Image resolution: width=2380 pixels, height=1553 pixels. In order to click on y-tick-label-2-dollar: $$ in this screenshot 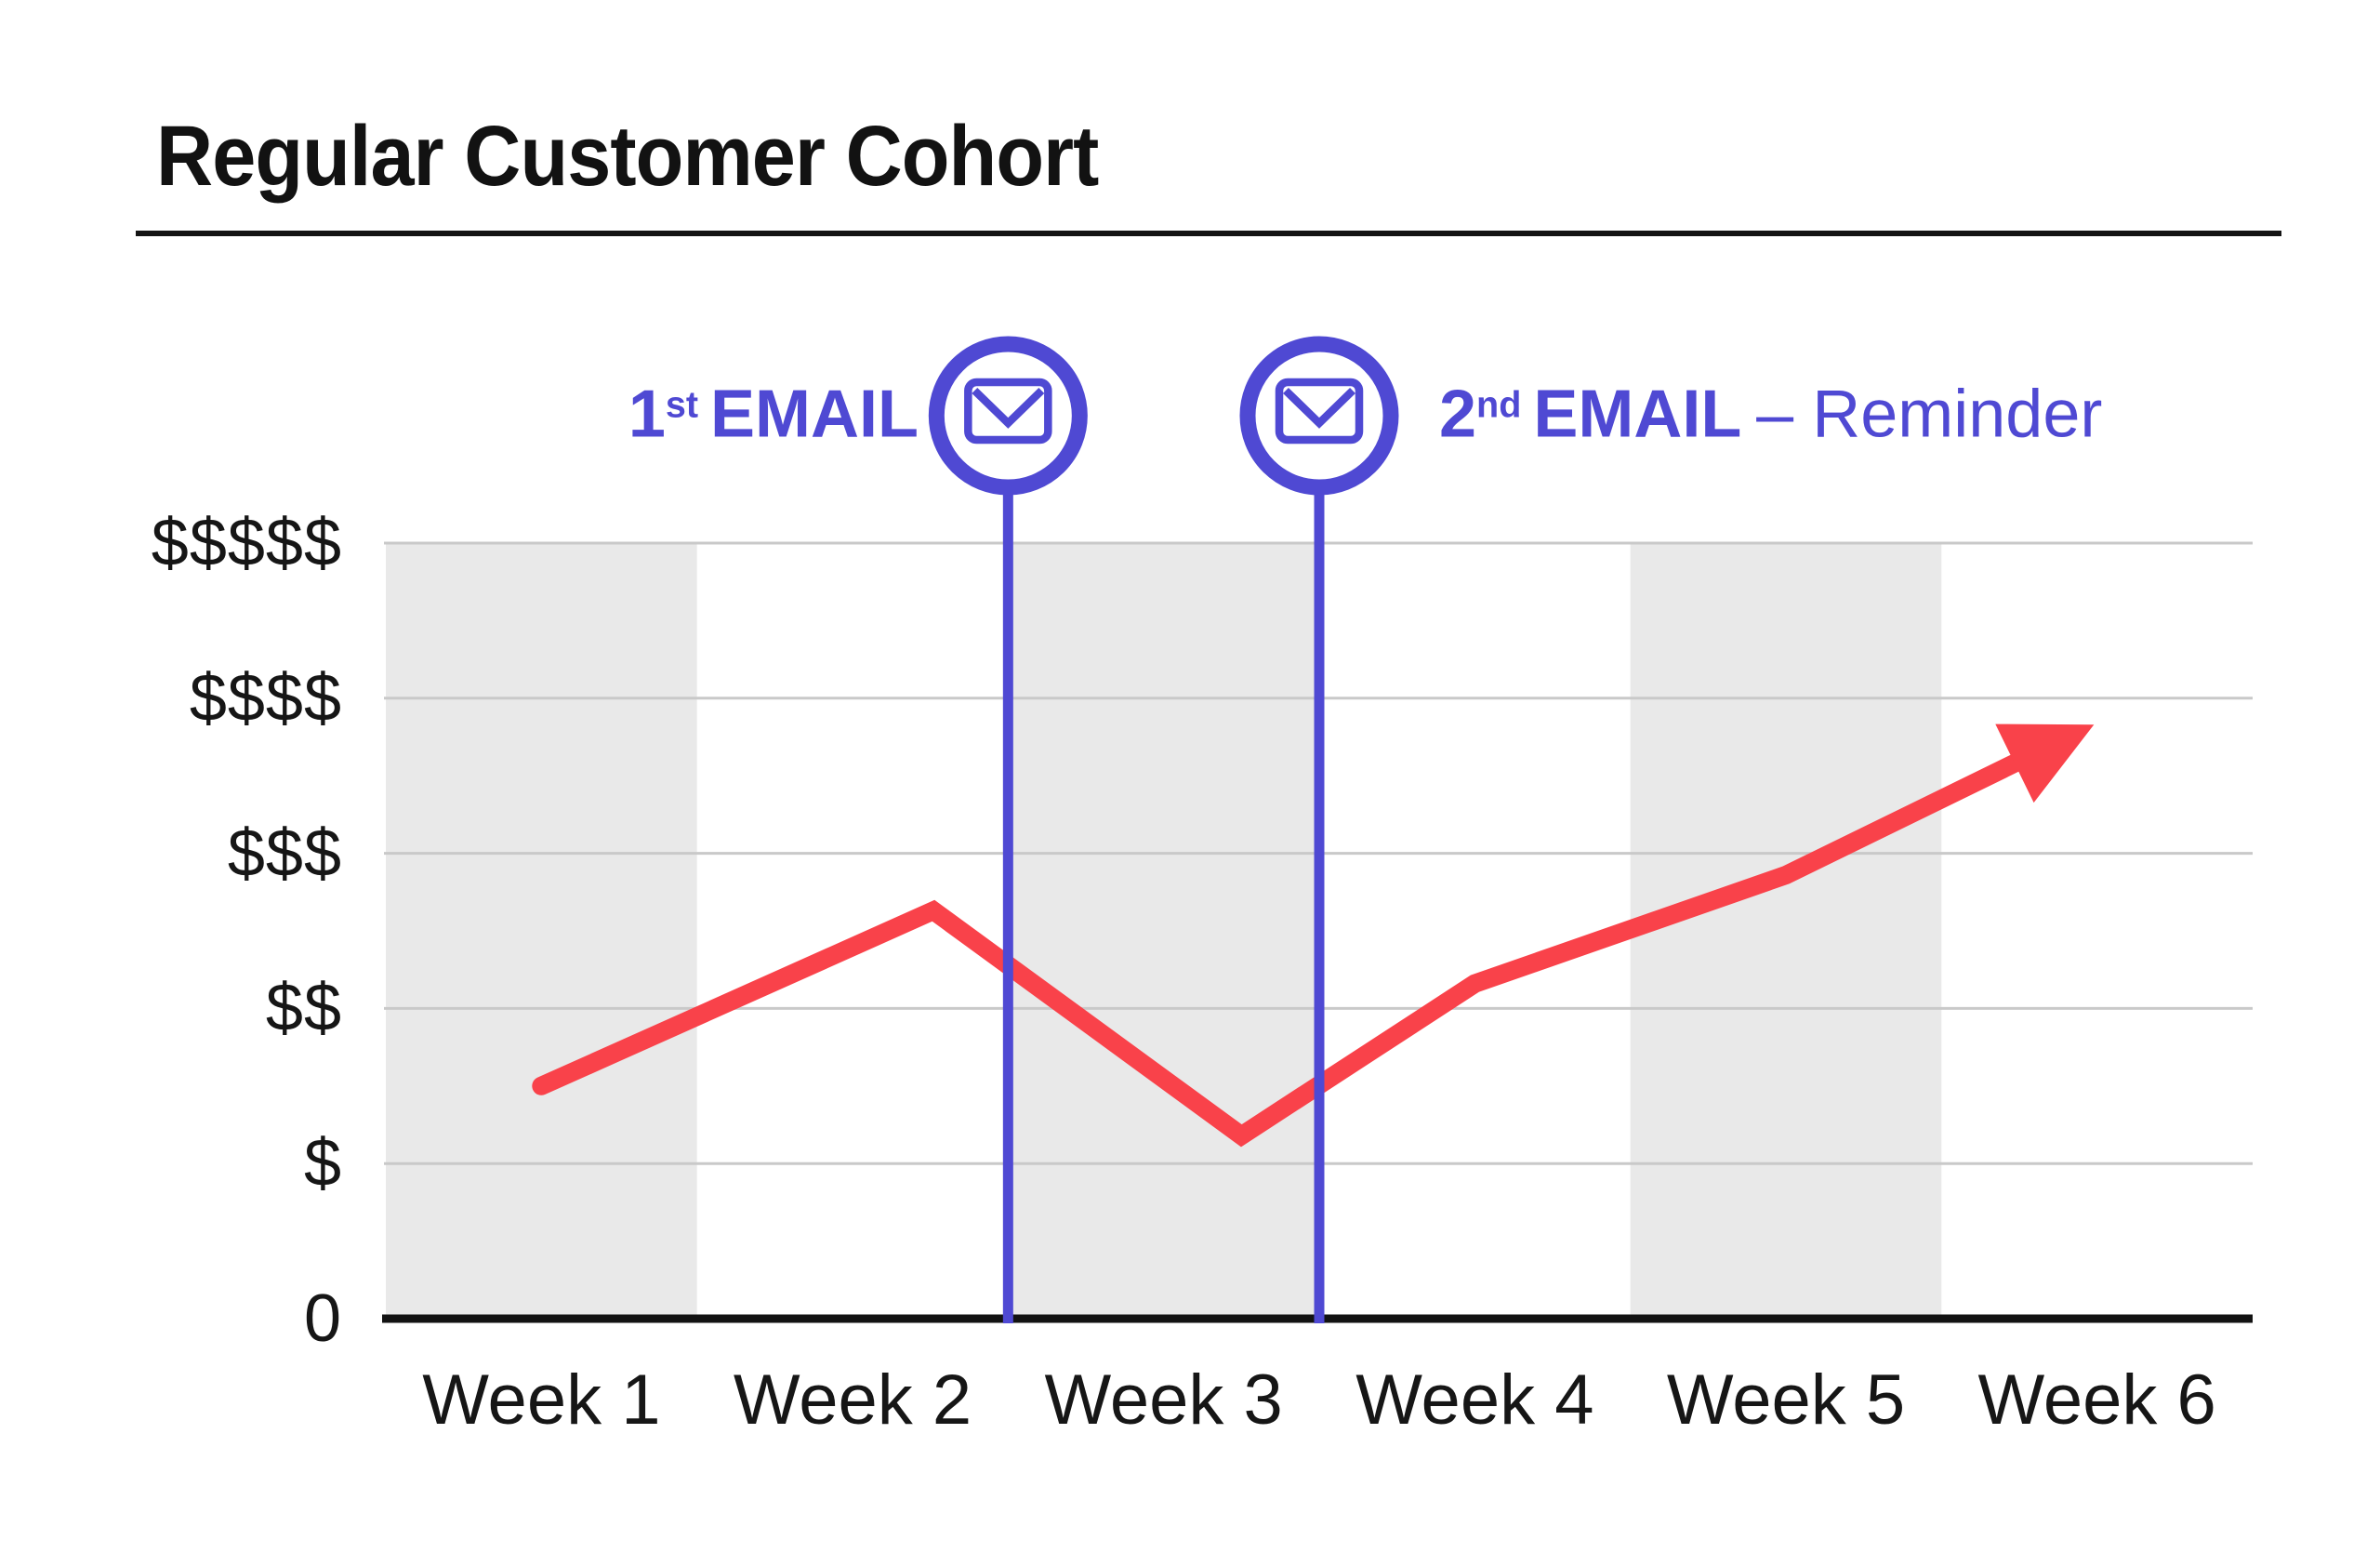, I will do `click(303, 1008)`.